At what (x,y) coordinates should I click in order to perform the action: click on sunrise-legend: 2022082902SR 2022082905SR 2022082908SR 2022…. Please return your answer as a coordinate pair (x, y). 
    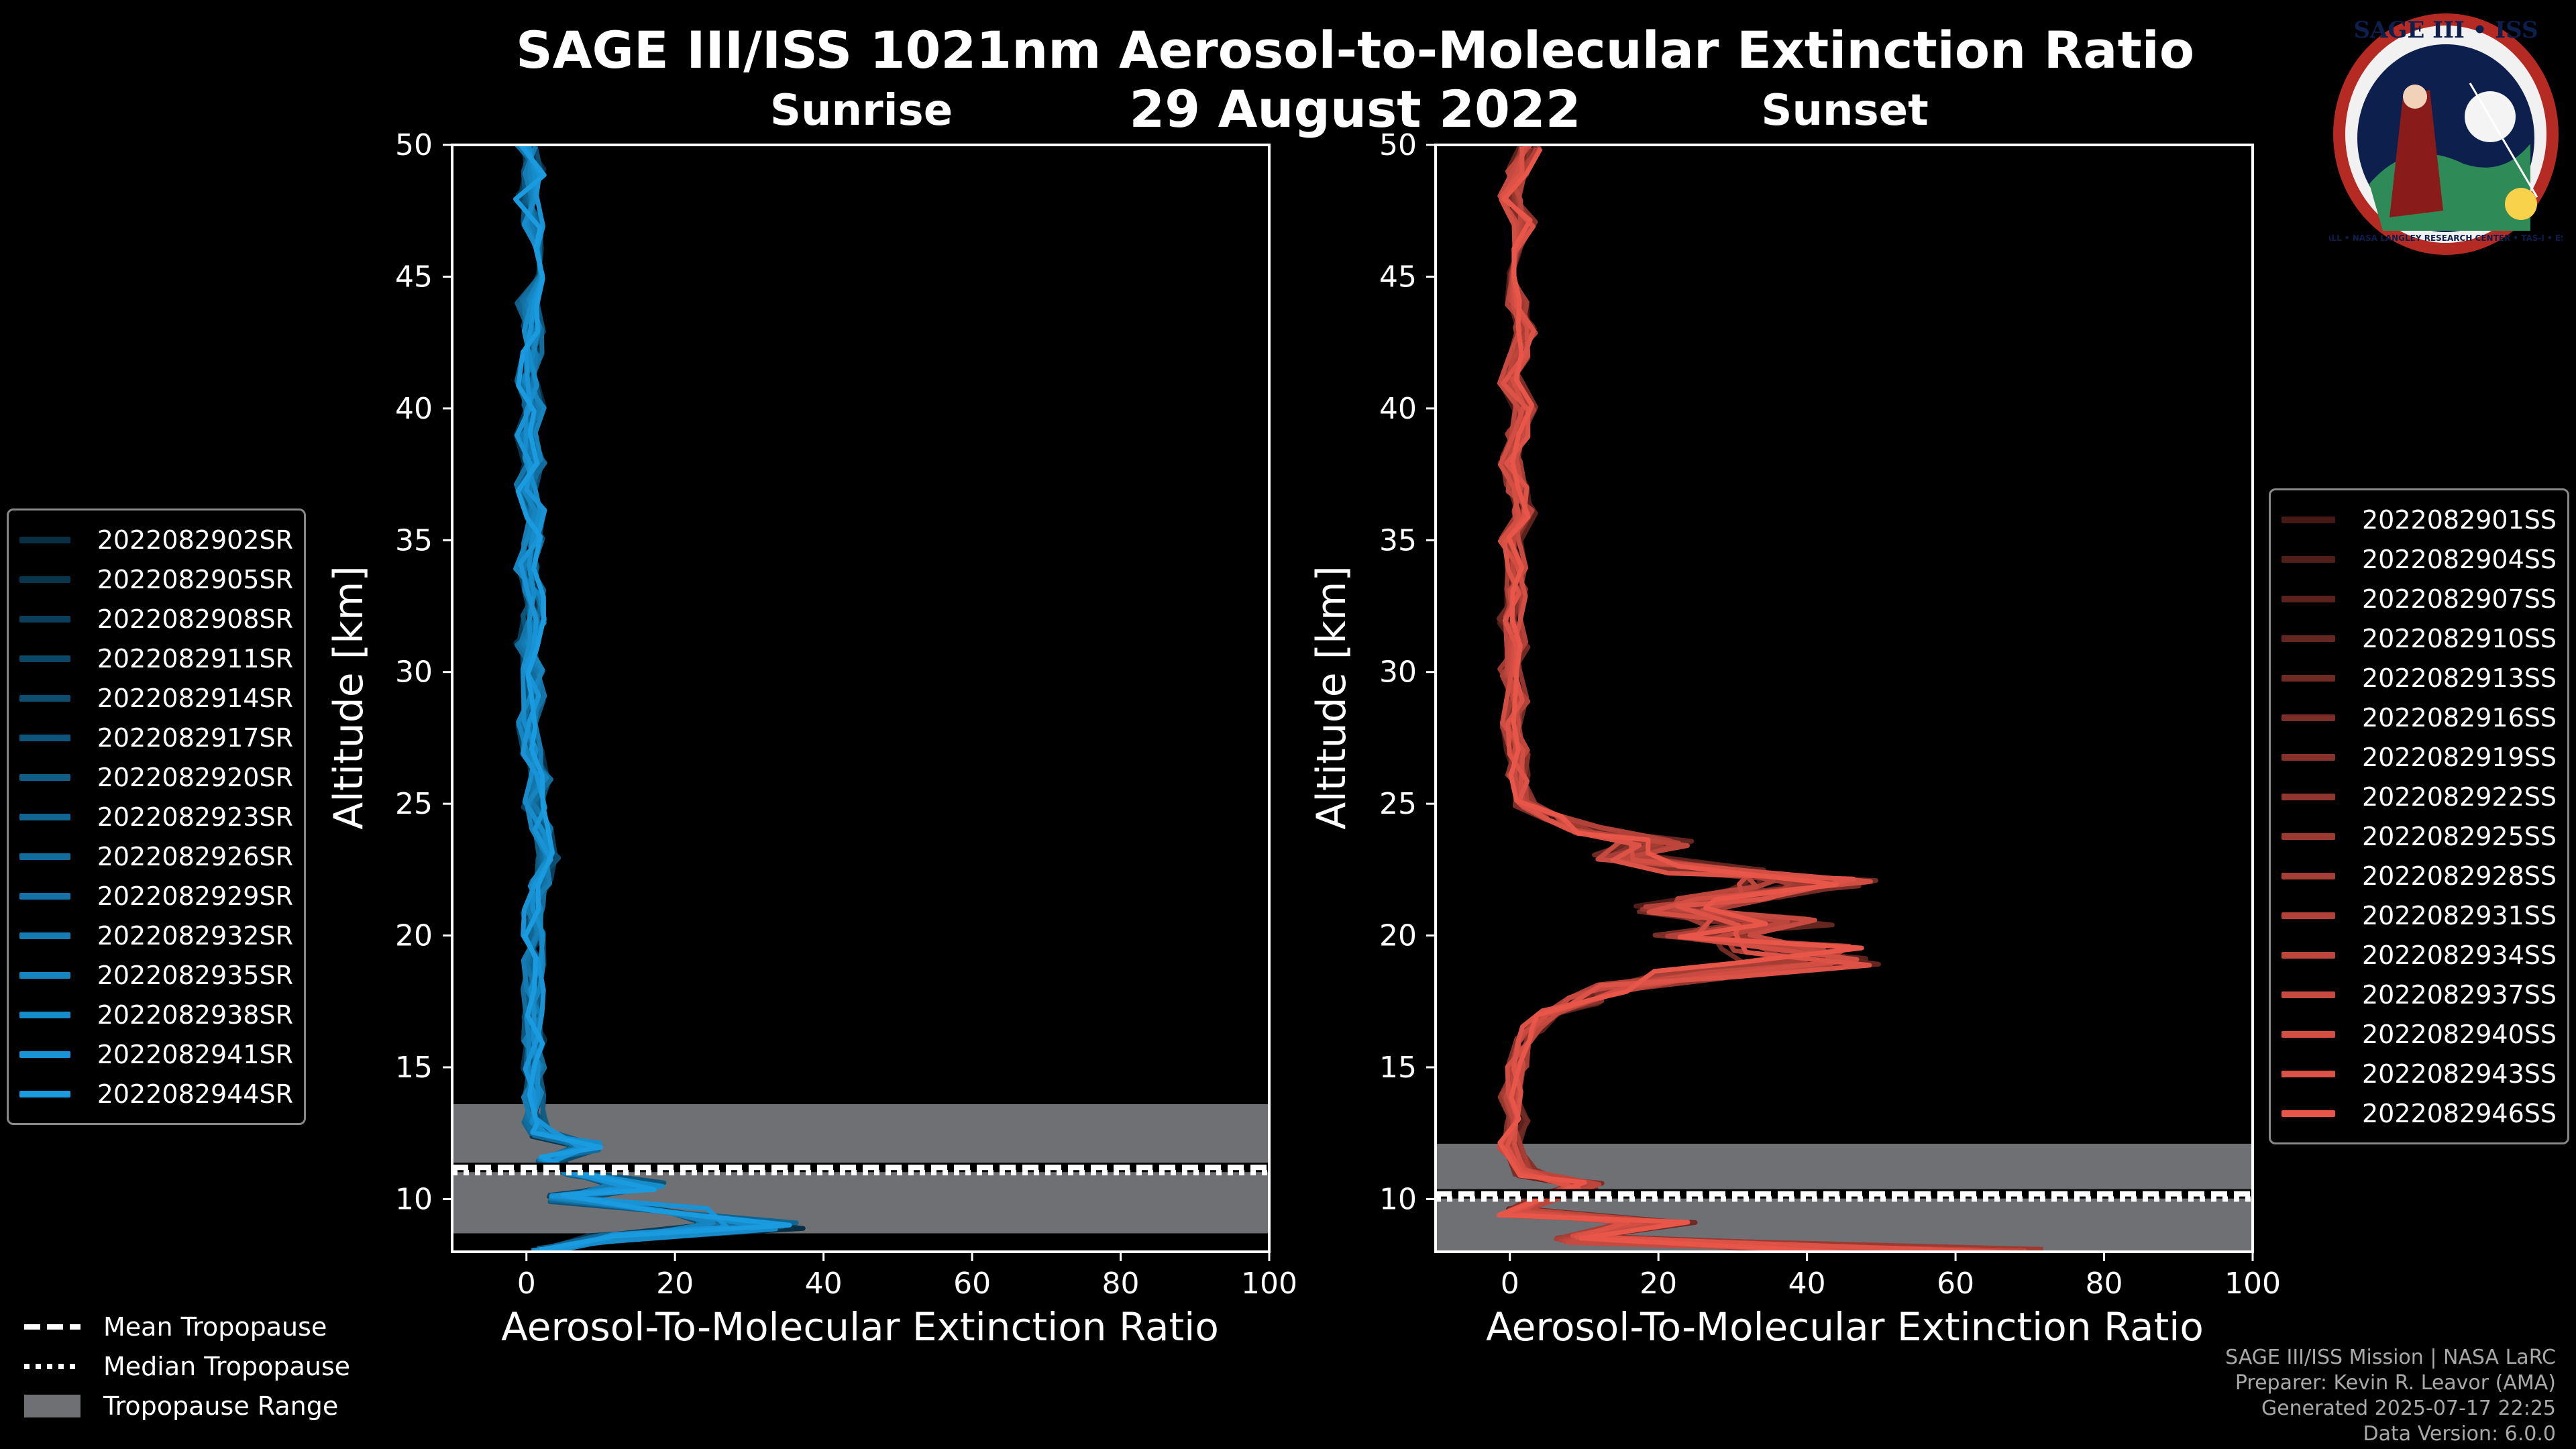
    Looking at the image, I should click on (156, 816).